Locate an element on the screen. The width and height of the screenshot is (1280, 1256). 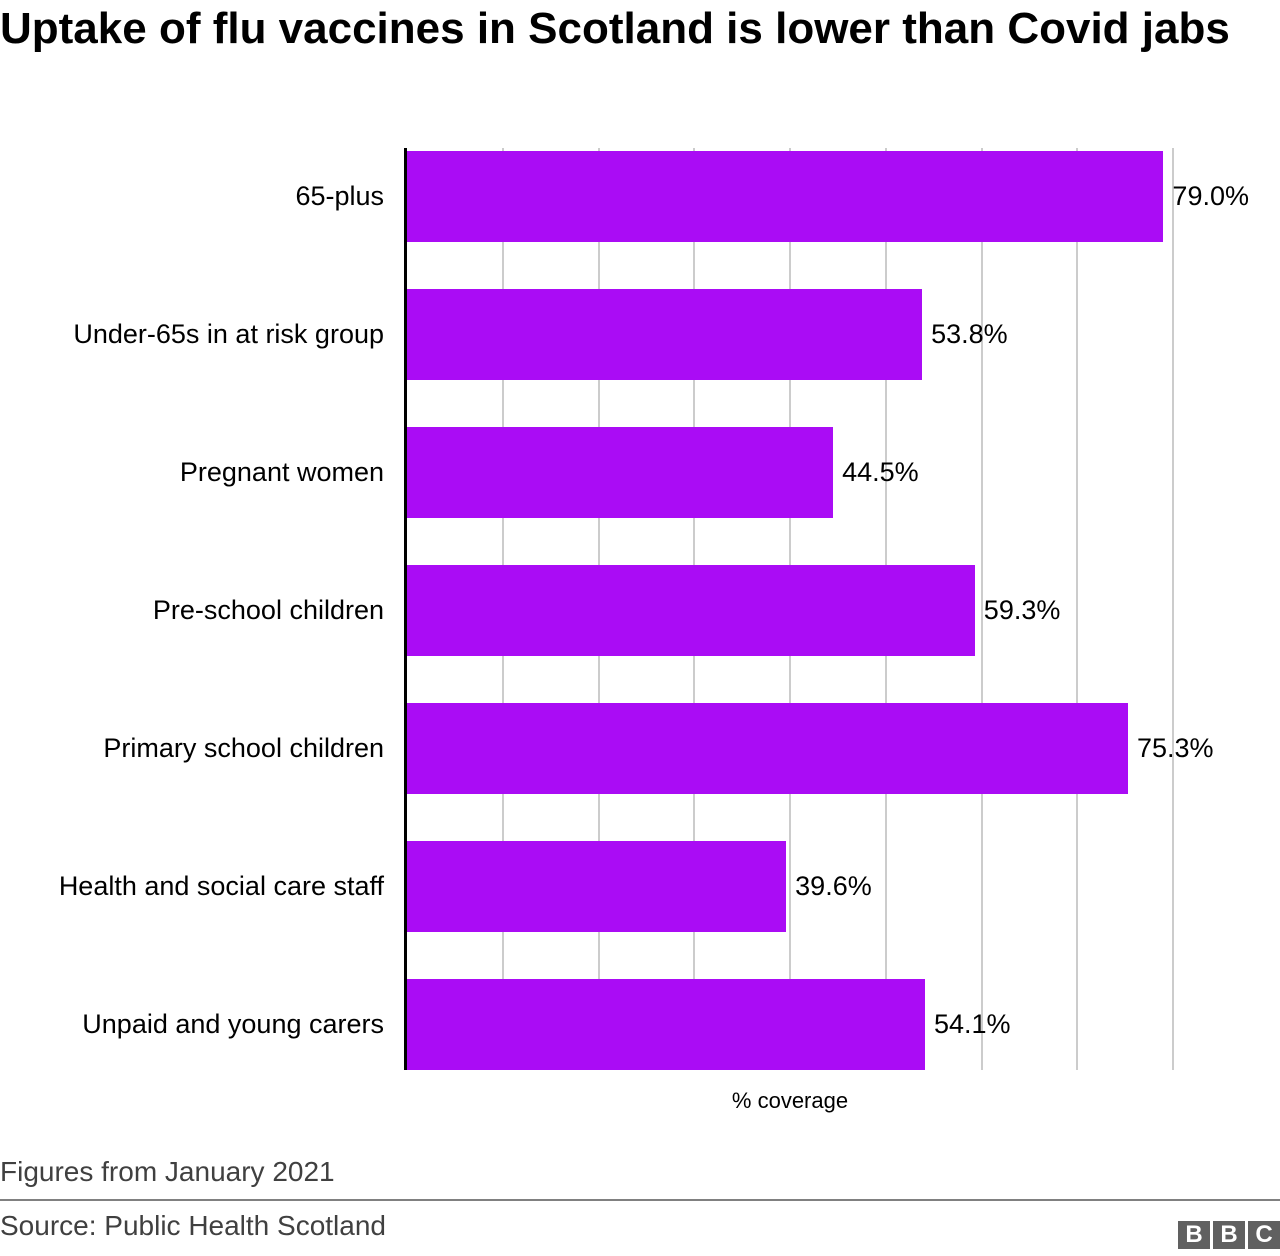
category-label: 65-plus is located at coordinates (339, 196).